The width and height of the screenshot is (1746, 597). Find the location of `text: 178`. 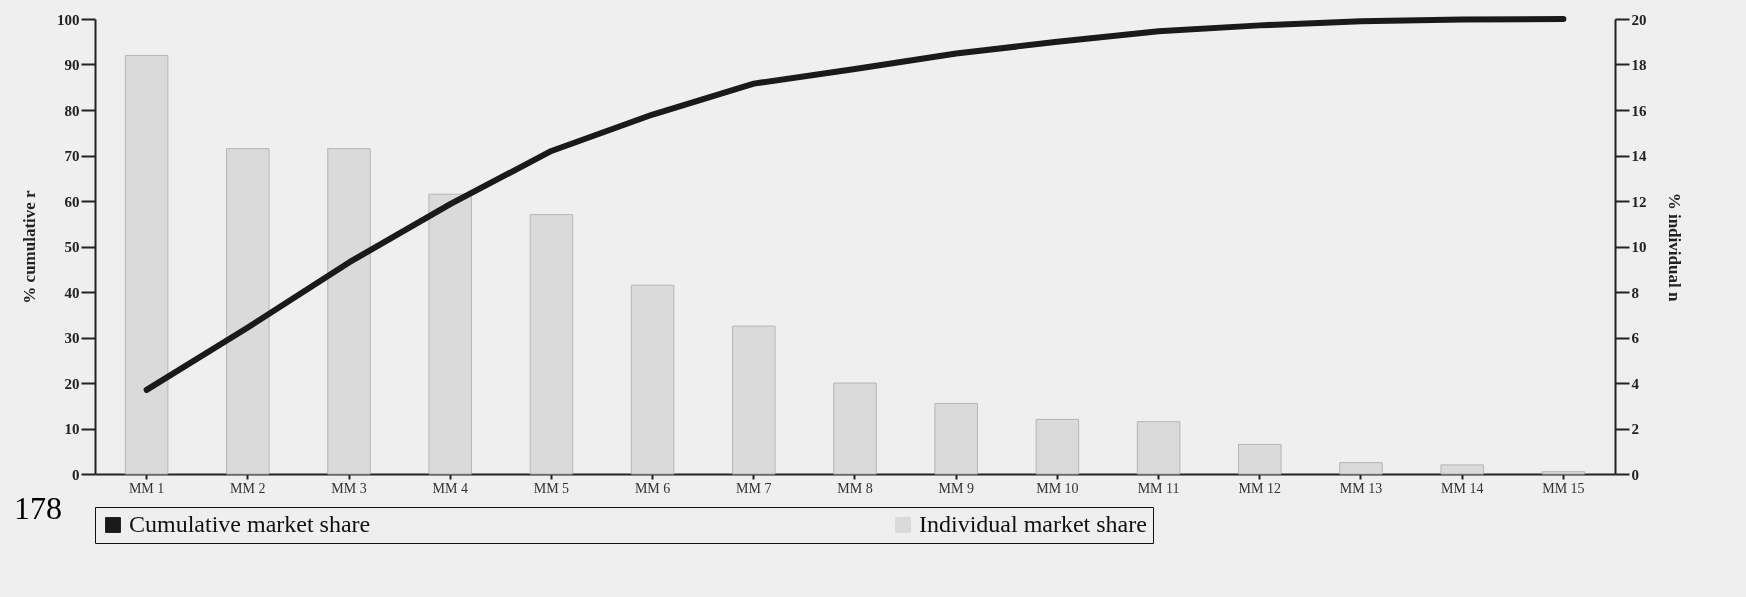

text: 178 is located at coordinates (38, 508).